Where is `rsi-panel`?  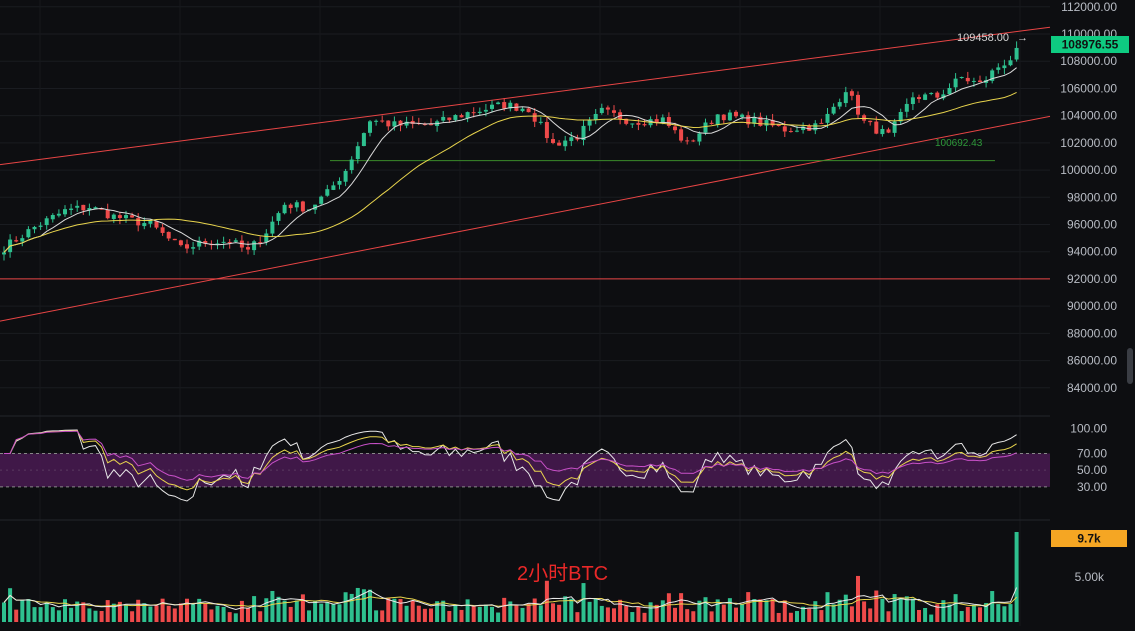 rsi-panel is located at coordinates (525, 465).